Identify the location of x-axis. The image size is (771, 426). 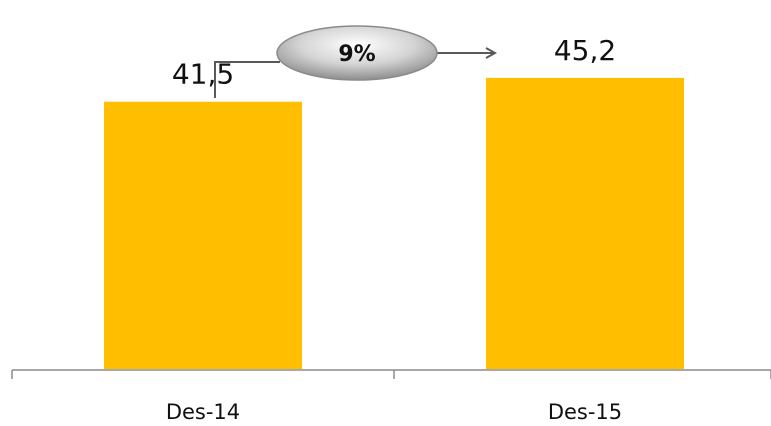
(391, 374).